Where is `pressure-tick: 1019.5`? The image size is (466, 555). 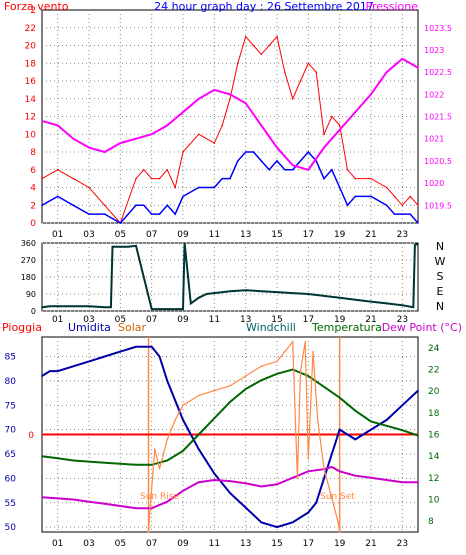
pressure-tick: 1019.5 is located at coordinates (438, 205).